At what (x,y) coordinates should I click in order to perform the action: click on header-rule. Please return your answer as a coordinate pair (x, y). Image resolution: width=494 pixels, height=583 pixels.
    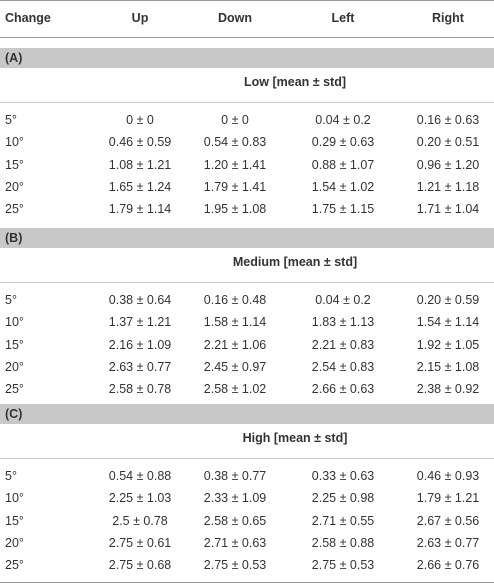
    Looking at the image, I should click on (247, 37).